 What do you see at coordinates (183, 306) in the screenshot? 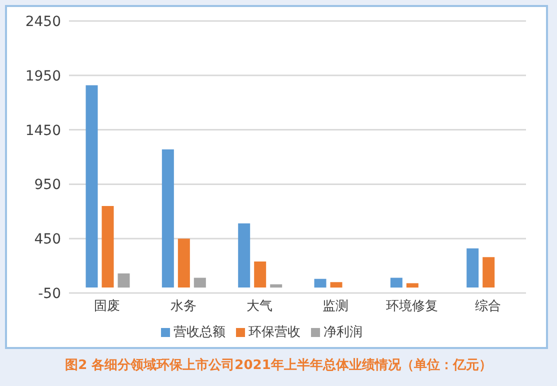
I see `x-tick-label: 水务` at bounding box center [183, 306].